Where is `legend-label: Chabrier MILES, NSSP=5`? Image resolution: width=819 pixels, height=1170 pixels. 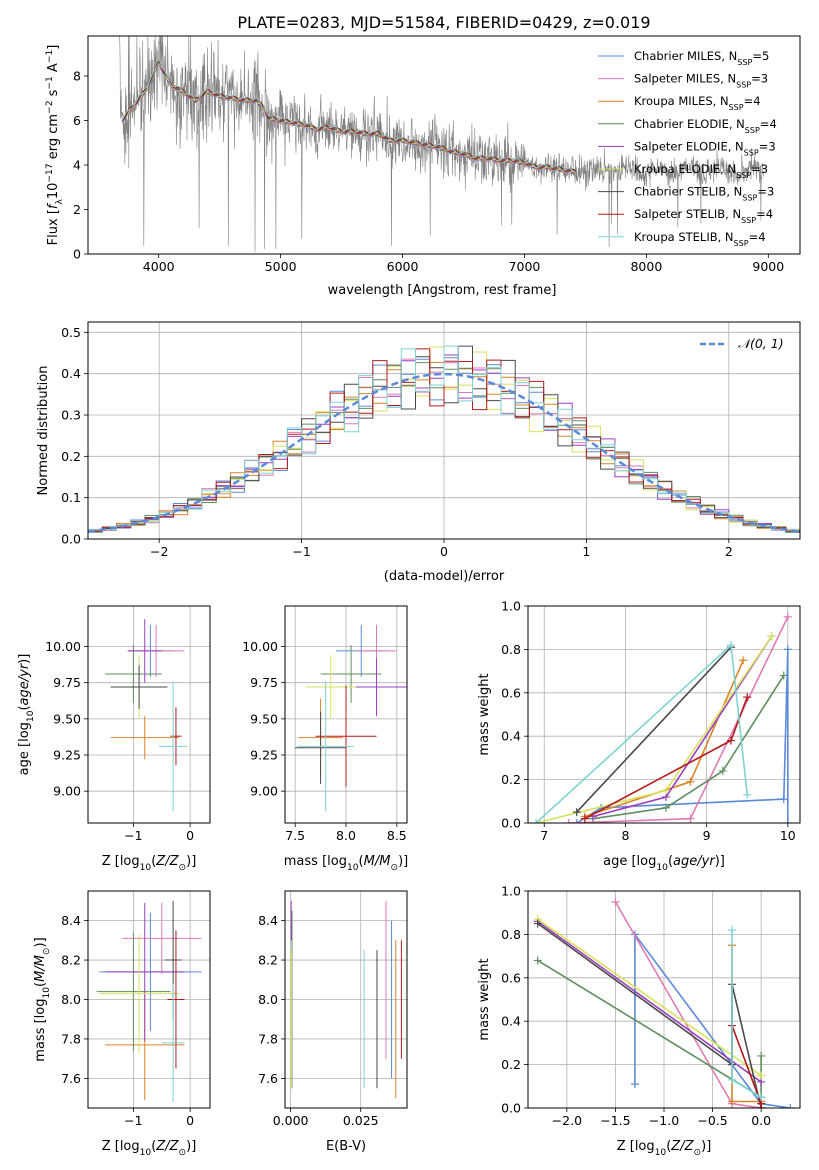 legend-label: Chabrier MILES, NSSP=5 is located at coordinates (701, 58).